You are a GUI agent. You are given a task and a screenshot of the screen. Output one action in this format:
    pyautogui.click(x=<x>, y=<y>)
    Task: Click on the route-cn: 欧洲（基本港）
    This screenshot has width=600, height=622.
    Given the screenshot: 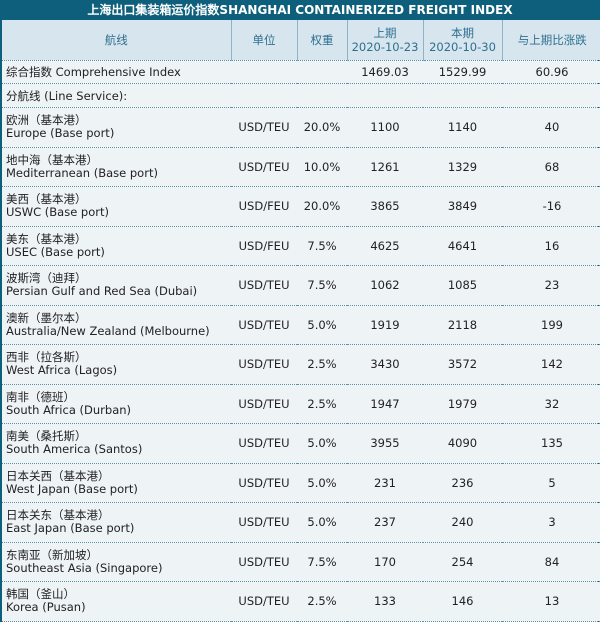 What is the action you would take?
    pyautogui.click(x=46, y=120)
    